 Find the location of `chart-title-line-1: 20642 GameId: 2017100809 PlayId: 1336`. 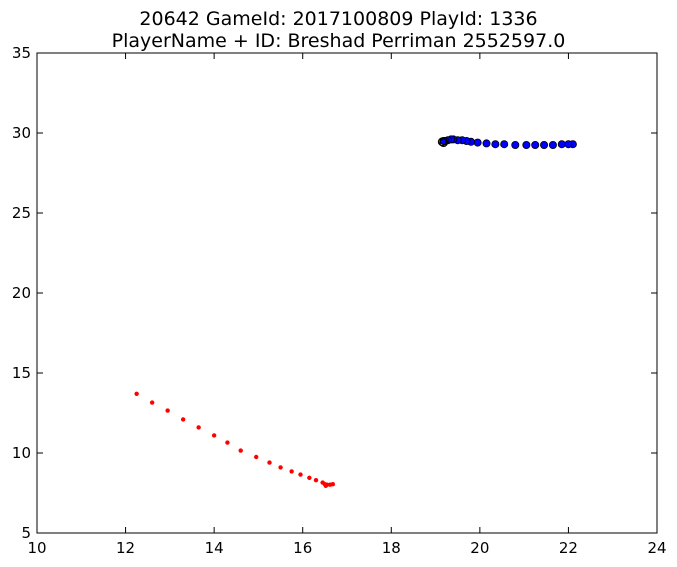

chart-title-line-1: 20642 GameId: 2017100809 PlayId: 1336 is located at coordinates (338, 19).